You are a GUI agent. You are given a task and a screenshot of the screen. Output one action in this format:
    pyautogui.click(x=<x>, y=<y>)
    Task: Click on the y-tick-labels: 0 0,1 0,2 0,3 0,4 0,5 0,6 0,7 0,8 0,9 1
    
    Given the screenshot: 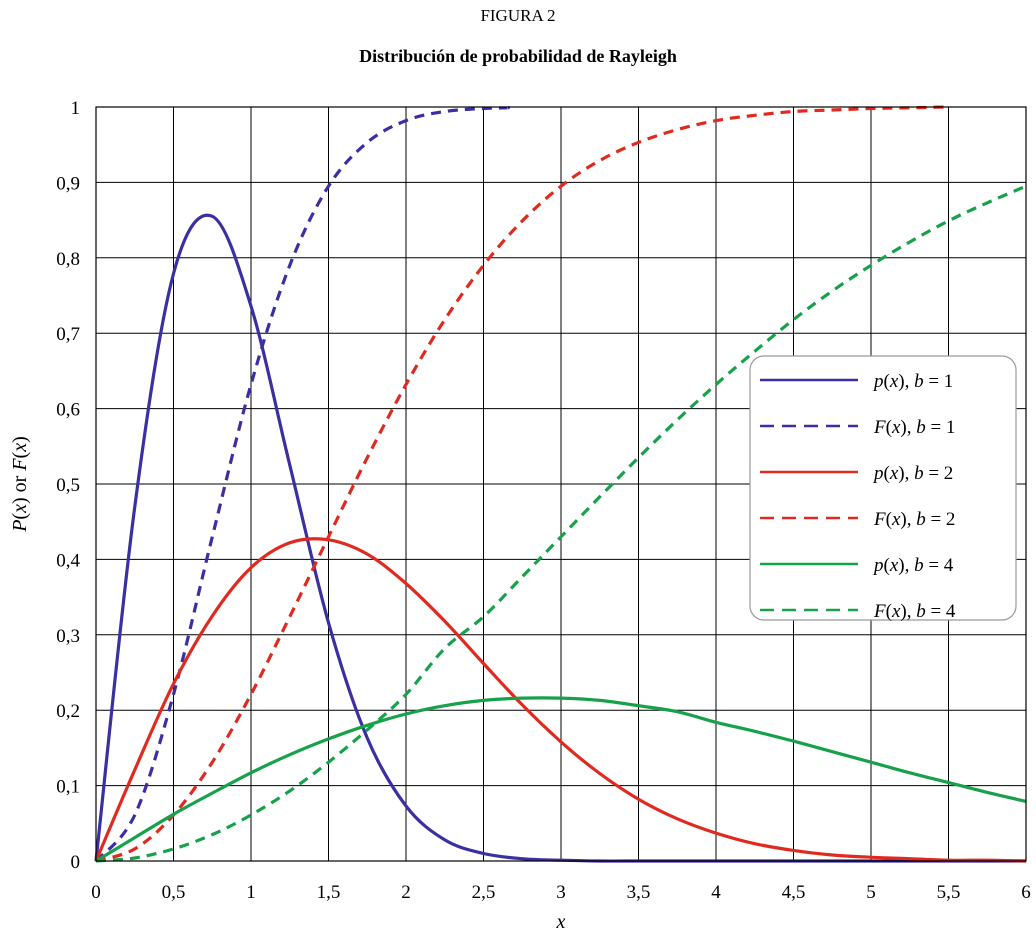 What is the action you would take?
    pyautogui.click(x=68, y=485)
    